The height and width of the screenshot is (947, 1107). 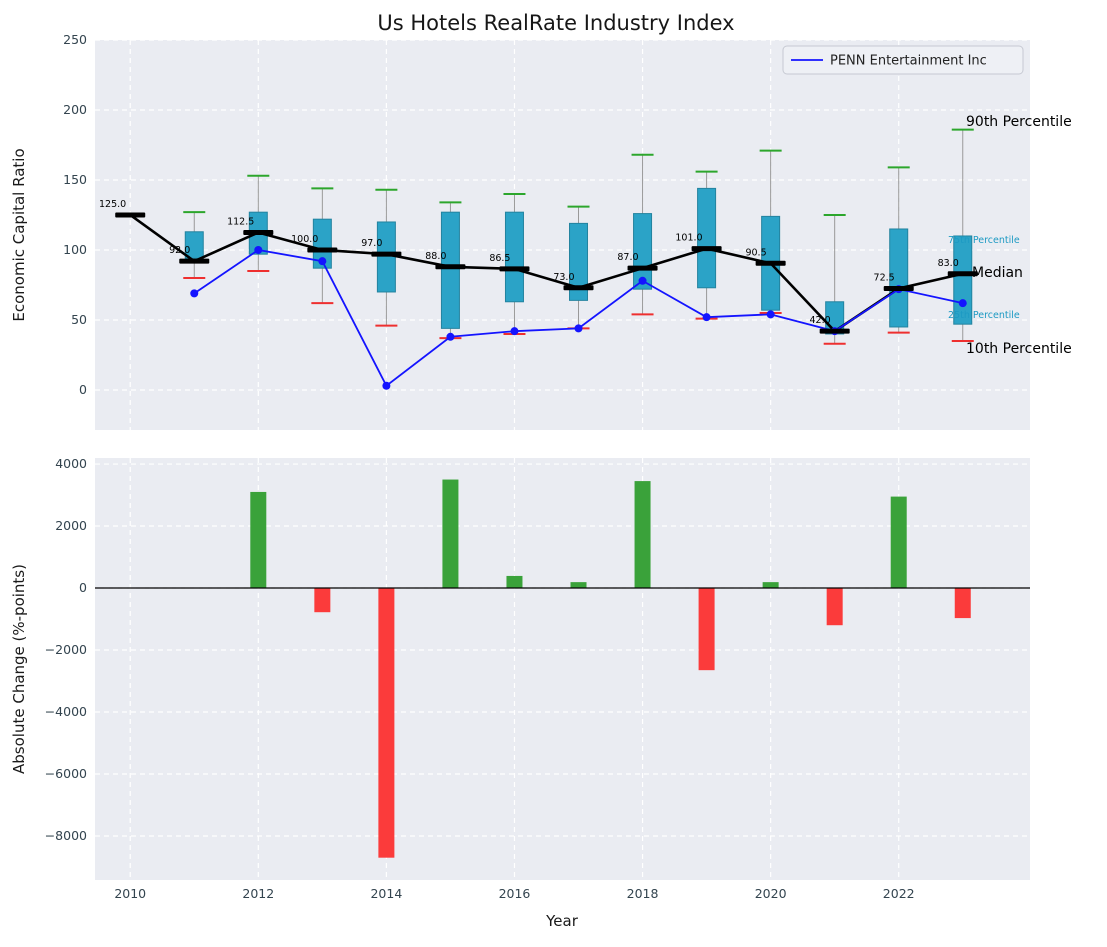 I want to click on svg-text: 100, so click(x=75, y=249).